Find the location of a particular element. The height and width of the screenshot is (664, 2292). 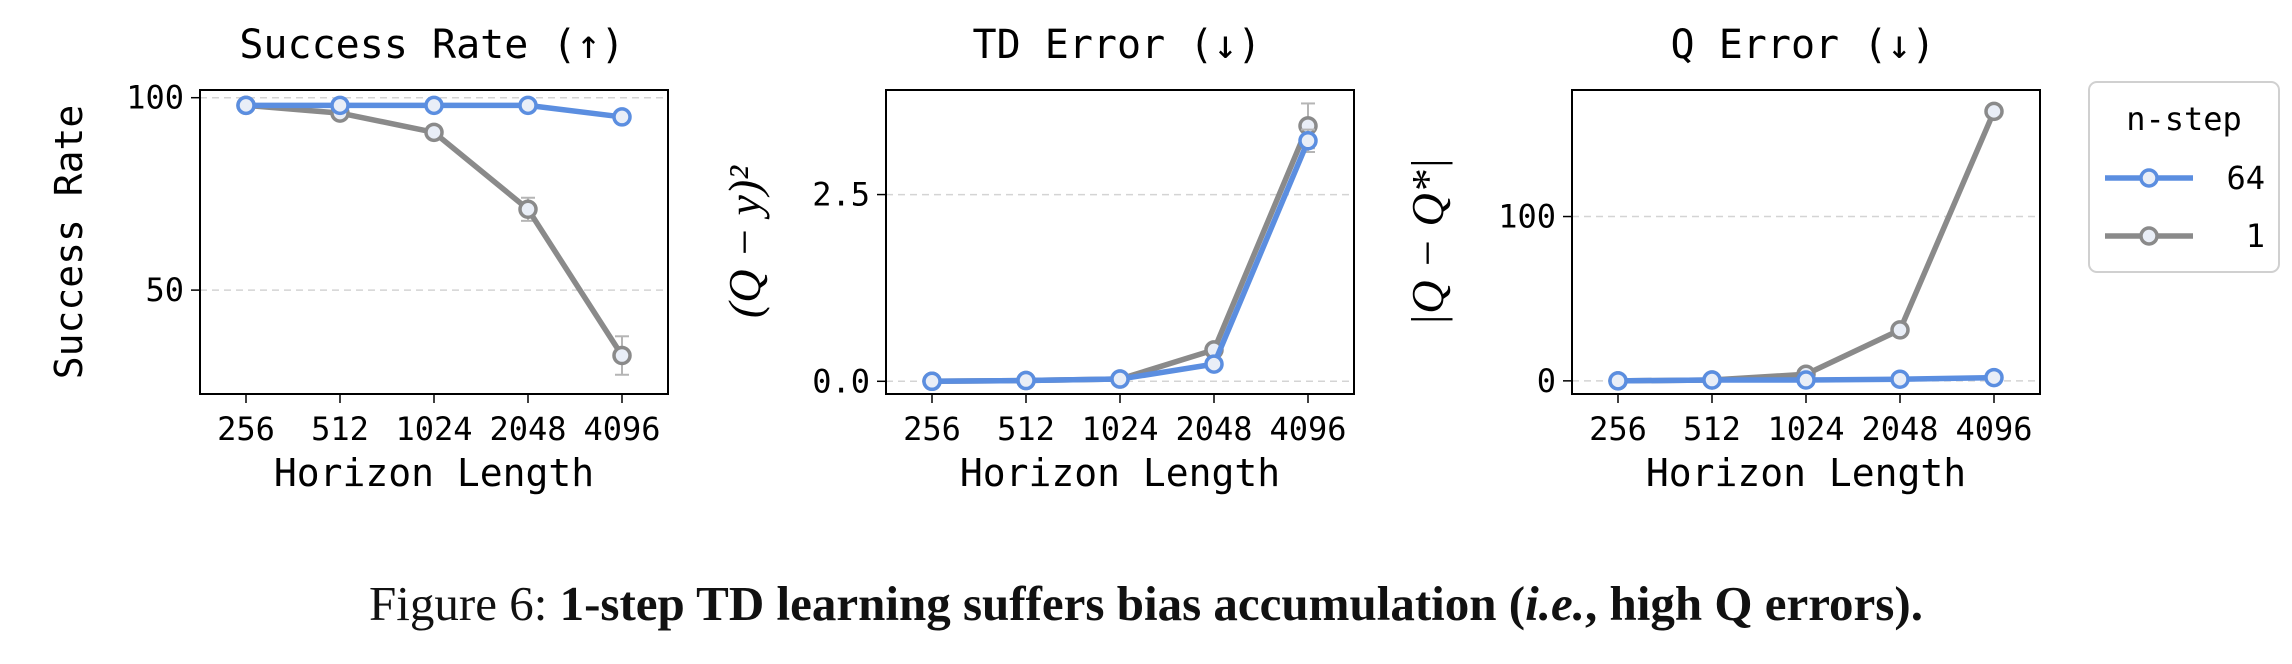

legend-label: 64 is located at coordinates (2245, 178).